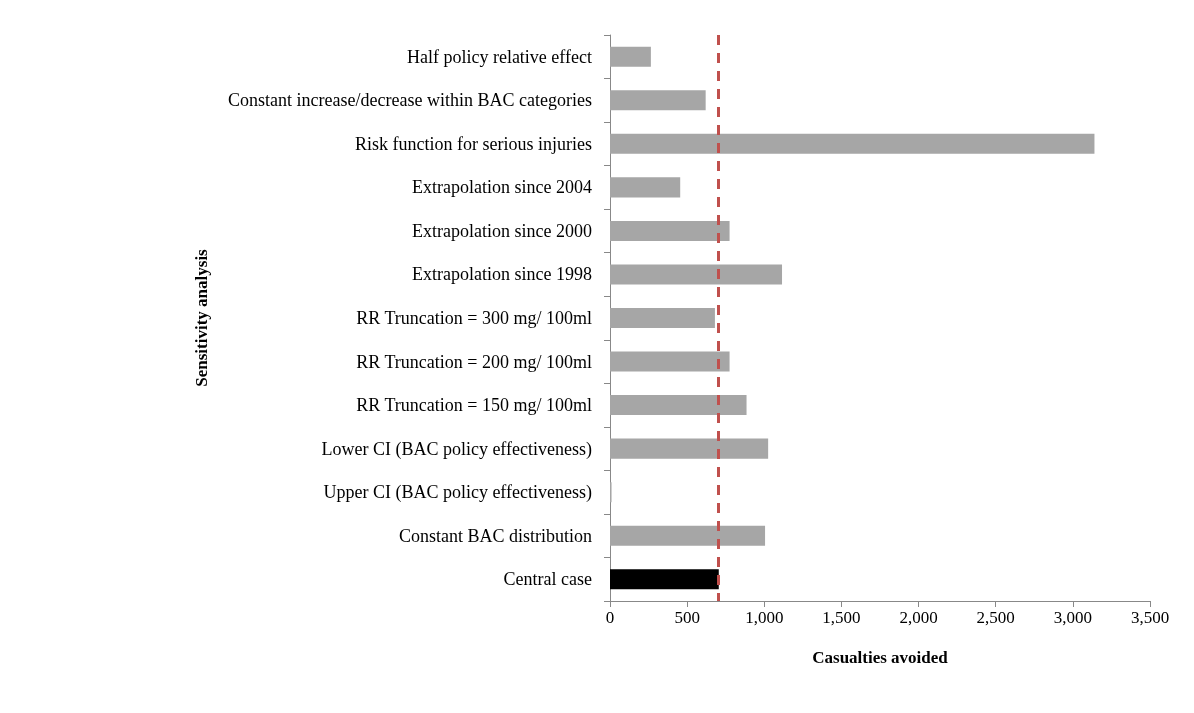 The width and height of the screenshot is (1194, 713). I want to click on y-tick-label: Constant increase/decrease within BAC categories, so click(410, 100).